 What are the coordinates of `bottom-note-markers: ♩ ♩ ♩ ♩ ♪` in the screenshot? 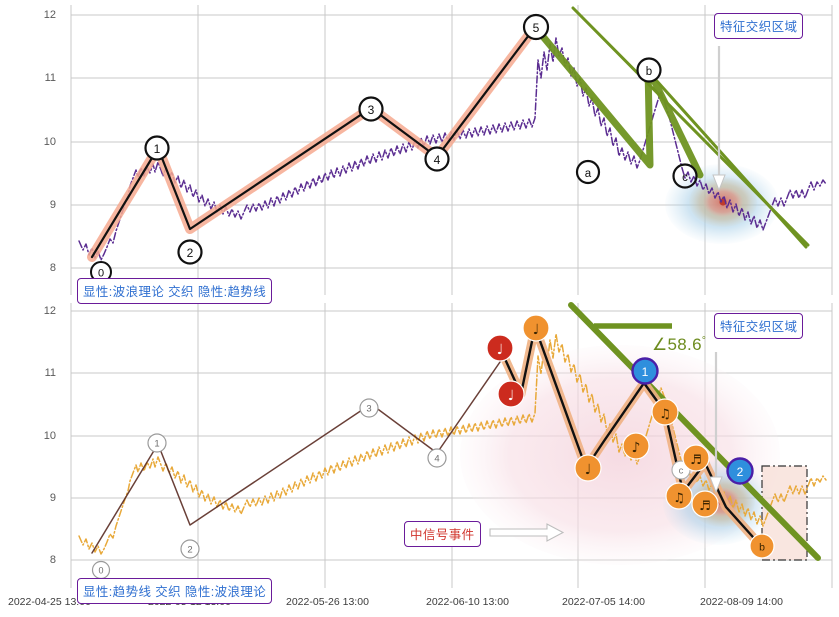 It's located at (630, 436).